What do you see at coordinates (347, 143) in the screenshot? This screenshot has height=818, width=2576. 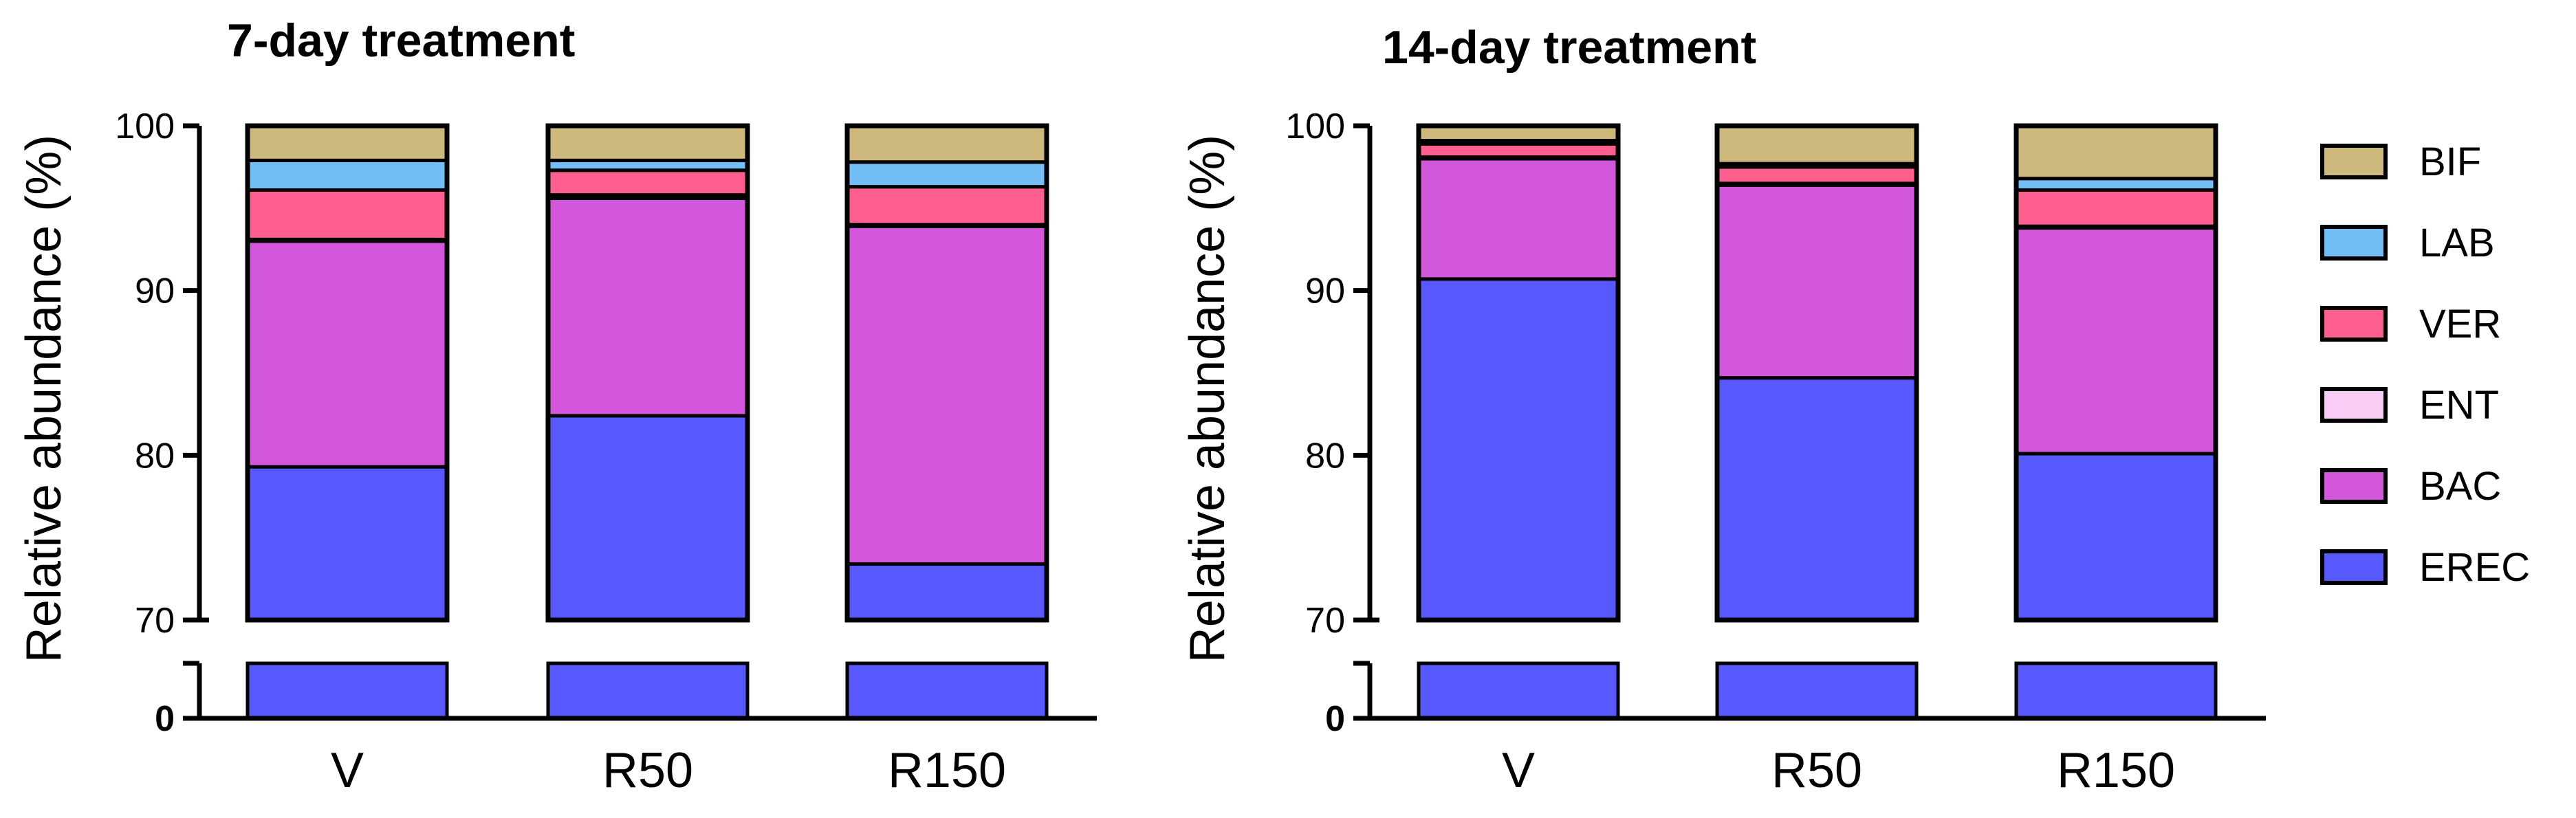 I see `bar-segment-bif-v` at bounding box center [347, 143].